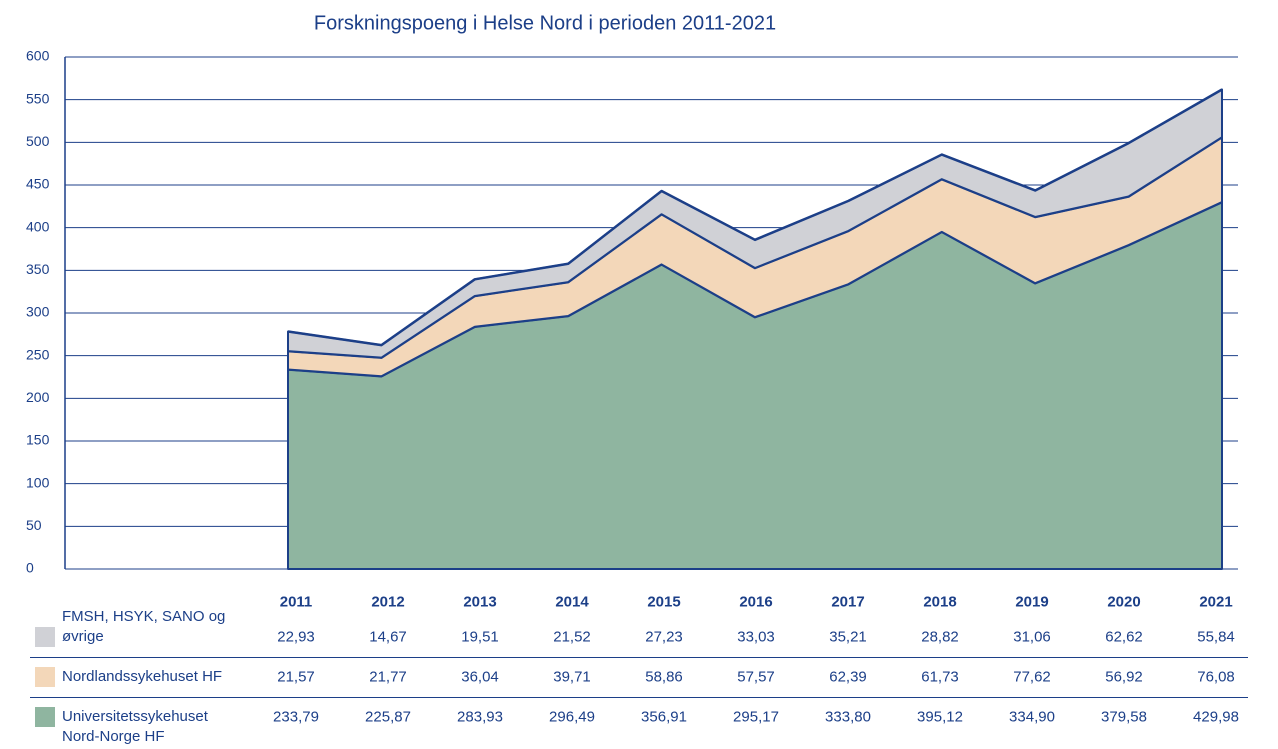  Describe the element at coordinates (480, 677) in the screenshot. I see `data-label: 36,04` at that location.